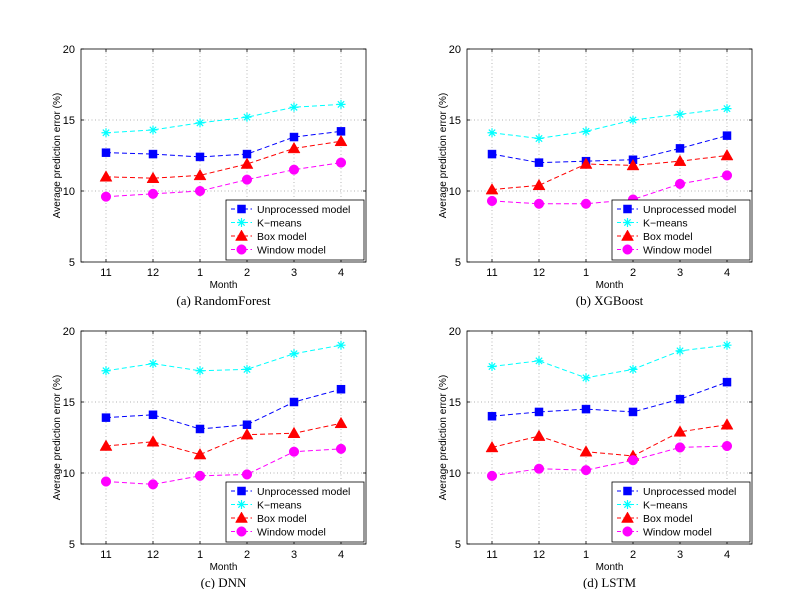  What do you see at coordinates (610, 582) in the screenshot?
I see `subfigure-caption: (d) LSTM` at bounding box center [610, 582].